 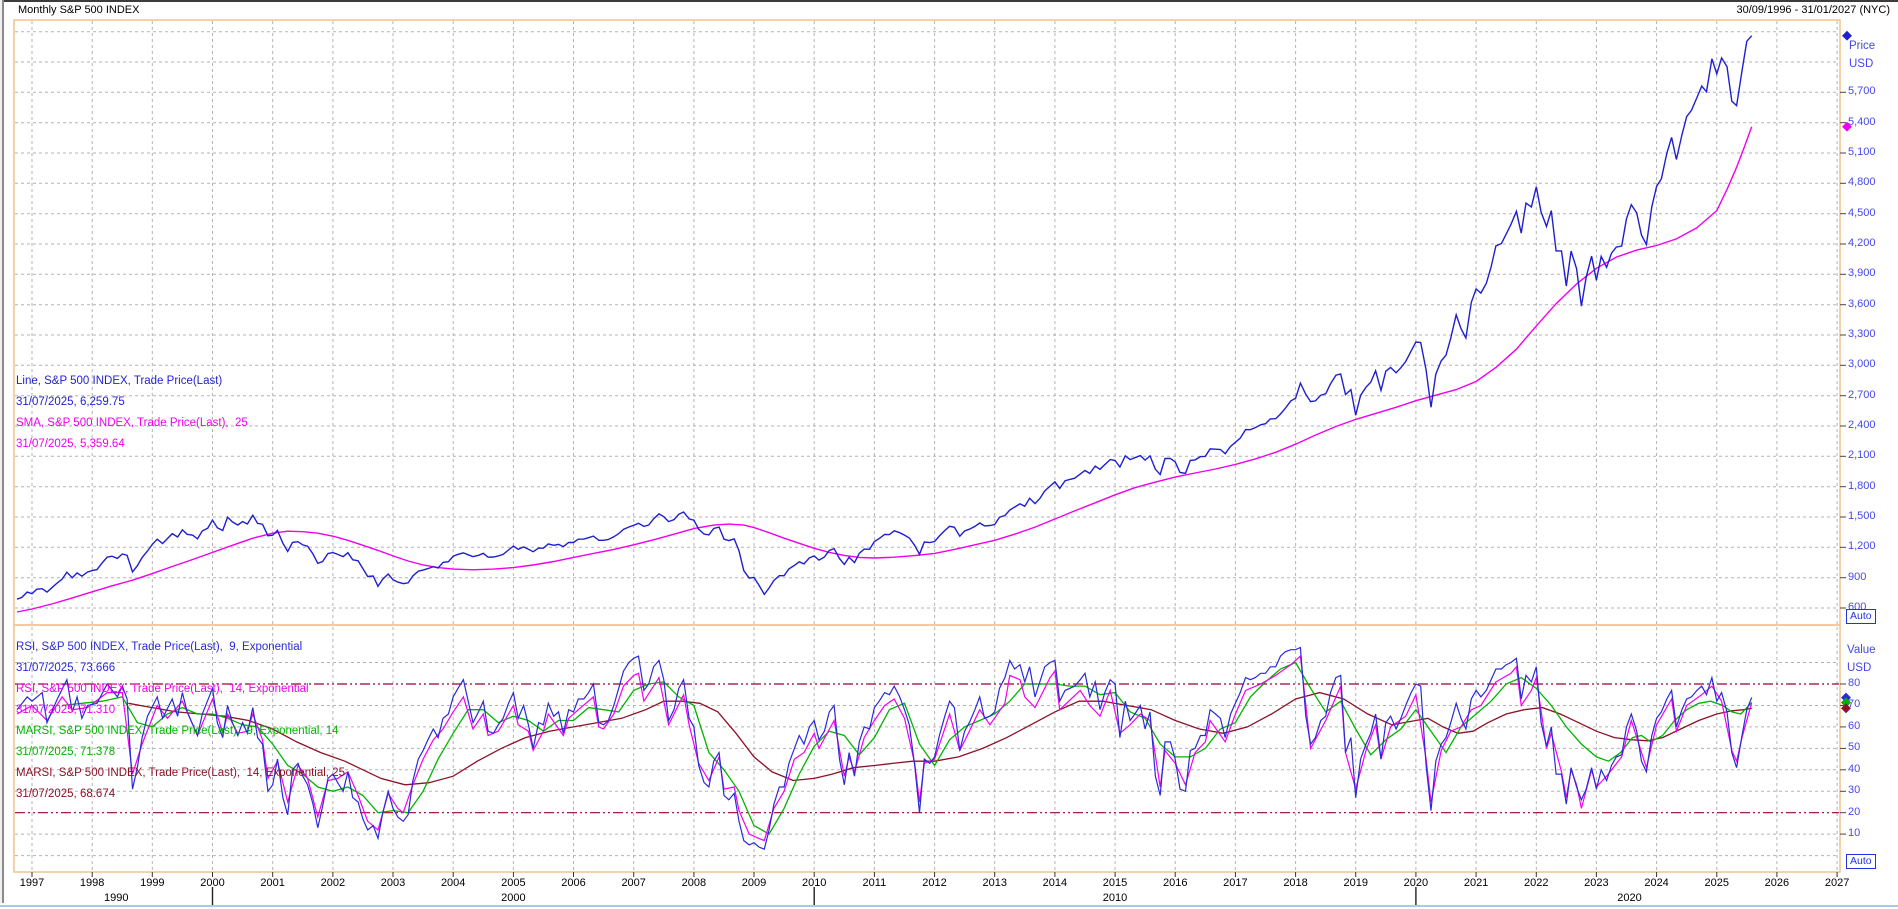 I want to click on price-tick-label: 4,800, so click(x=1862, y=182).